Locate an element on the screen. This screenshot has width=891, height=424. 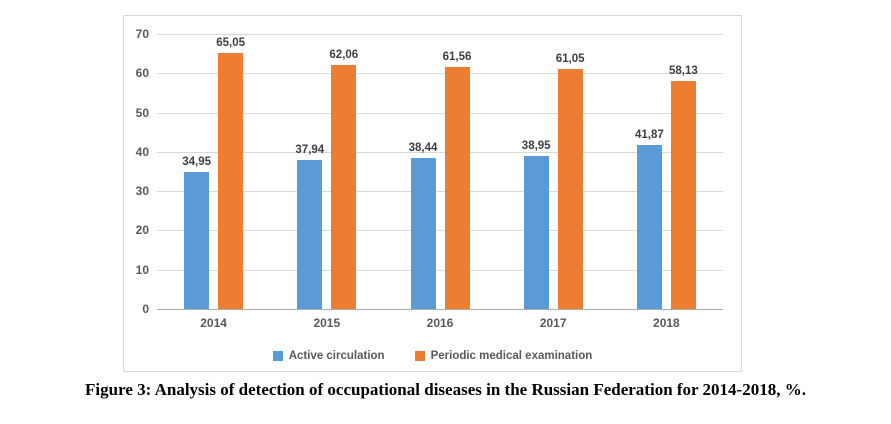
legend-label-1: Periodic medical examination is located at coordinates (511, 356).